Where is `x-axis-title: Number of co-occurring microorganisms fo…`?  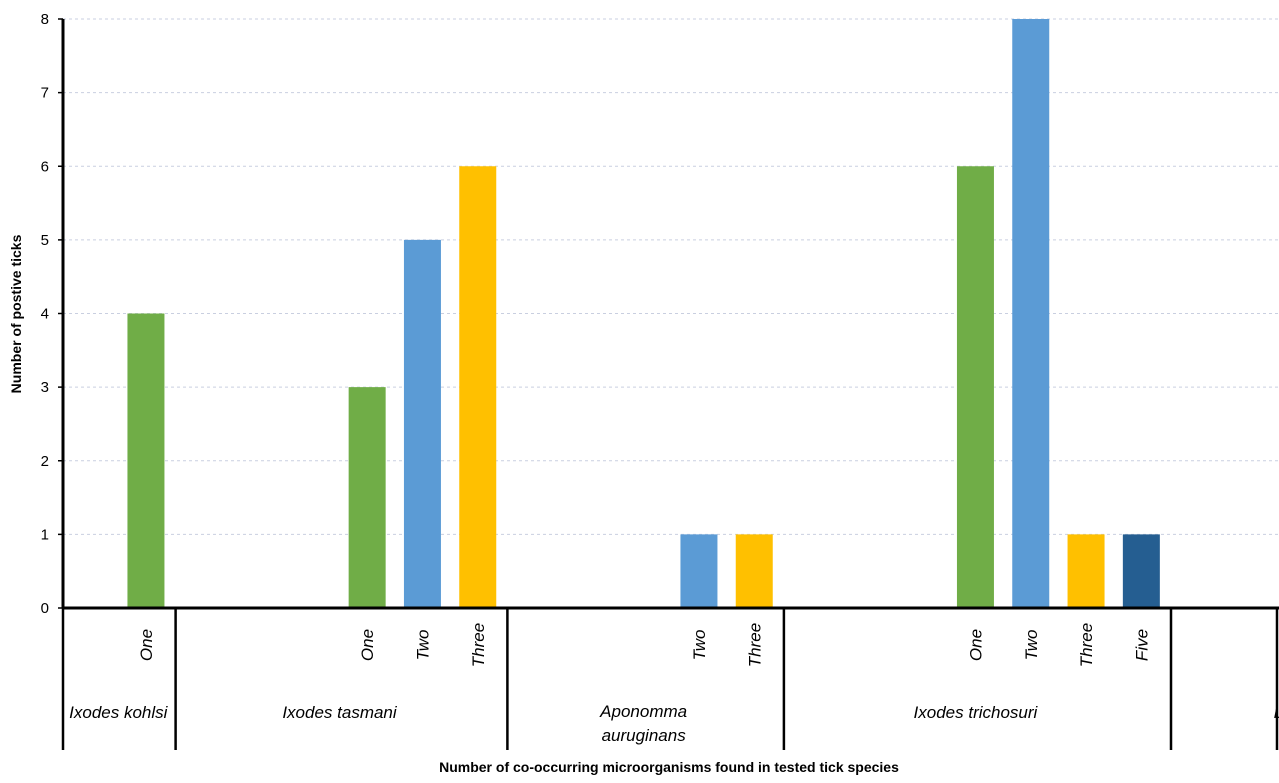
x-axis-title: Number of co-occurring microorganisms fo… is located at coordinates (669, 767).